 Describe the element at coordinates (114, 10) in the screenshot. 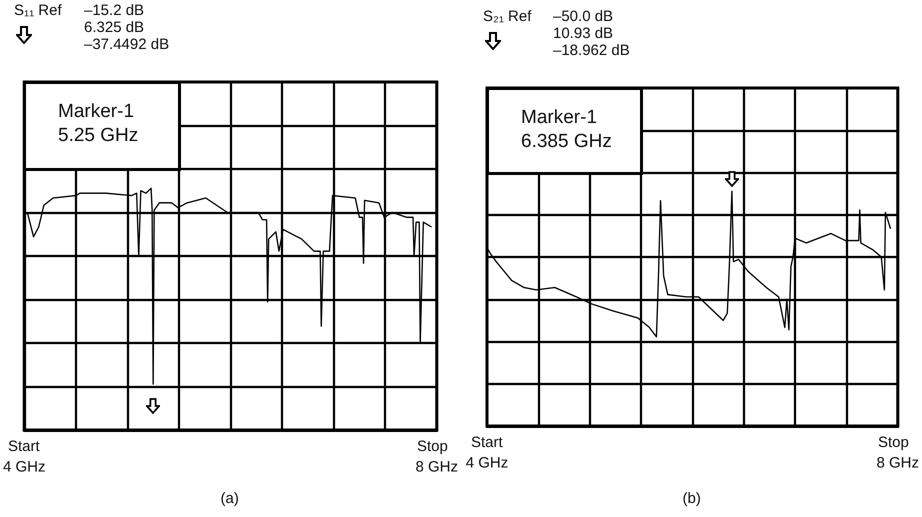

I see `text: –15.2 dB` at that location.